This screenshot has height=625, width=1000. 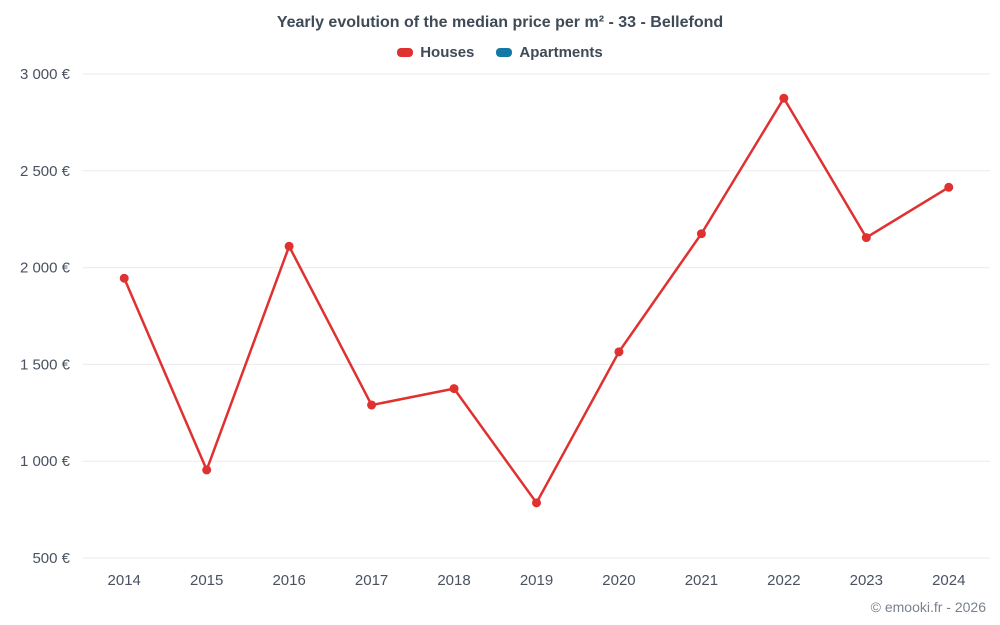 I want to click on legend-item-apartments: Apartments, so click(x=549, y=52).